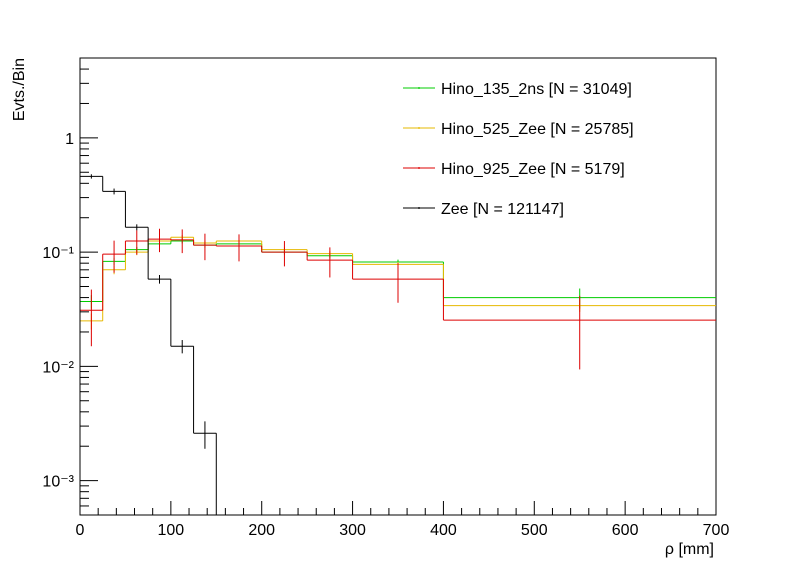 The height and width of the screenshot is (572, 796). What do you see at coordinates (69, 139) in the screenshot?
I see `y-tick-label: 1` at bounding box center [69, 139].